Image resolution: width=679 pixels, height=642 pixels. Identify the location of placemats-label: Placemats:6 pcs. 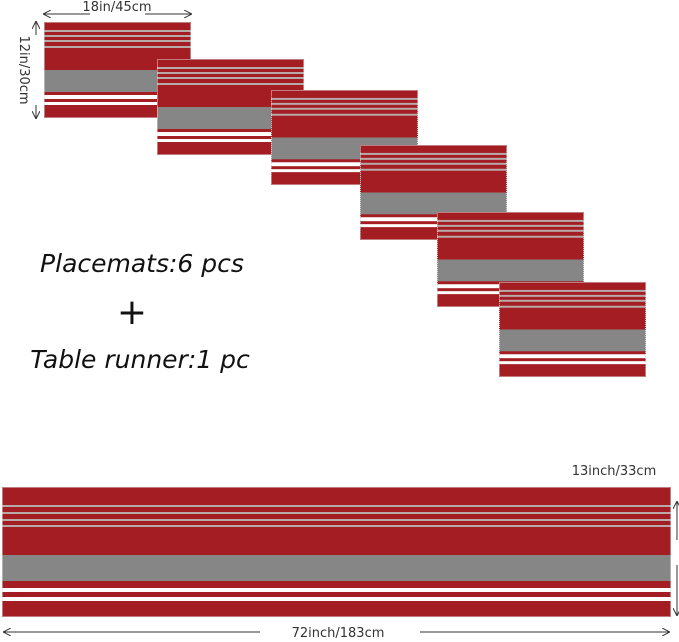
(142, 263).